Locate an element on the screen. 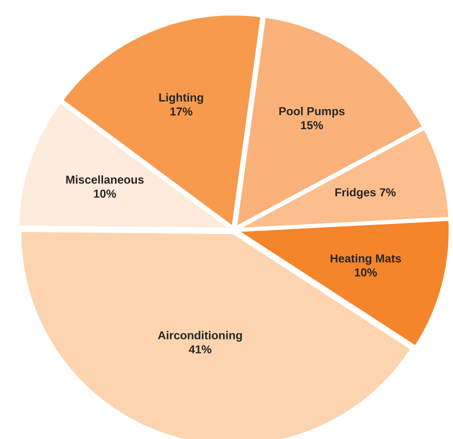  slice-label: Miscellaneous is located at coordinates (105, 179).